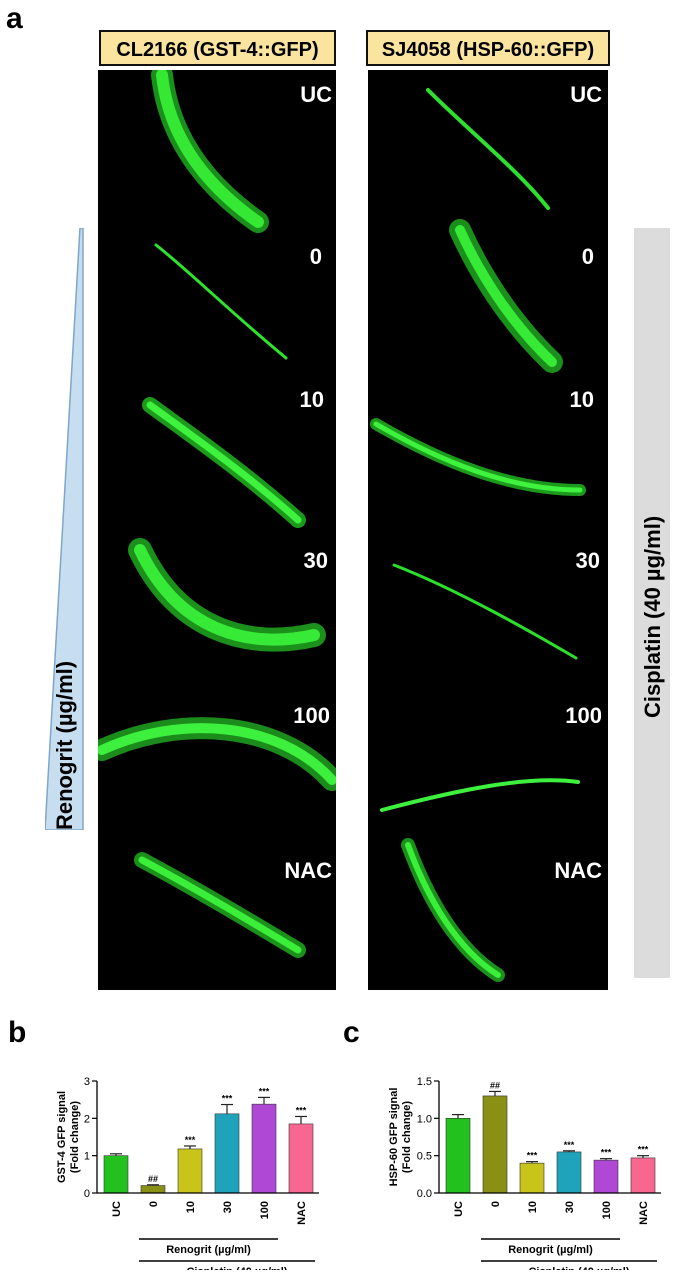  I want to click on cisplatin-bar, so click(652, 603).